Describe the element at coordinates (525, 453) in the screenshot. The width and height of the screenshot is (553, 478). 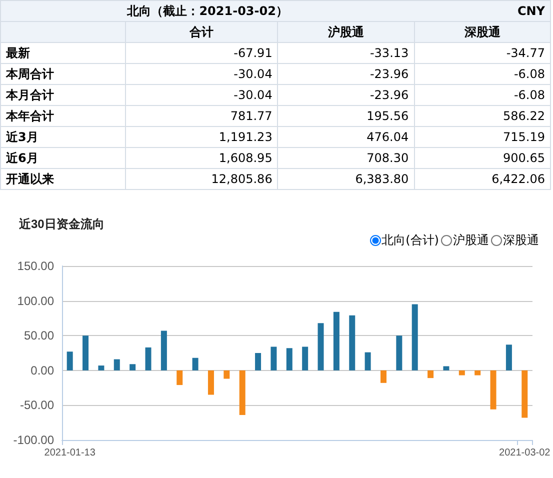
I see `x-tick-label: 2021-03-02` at that location.